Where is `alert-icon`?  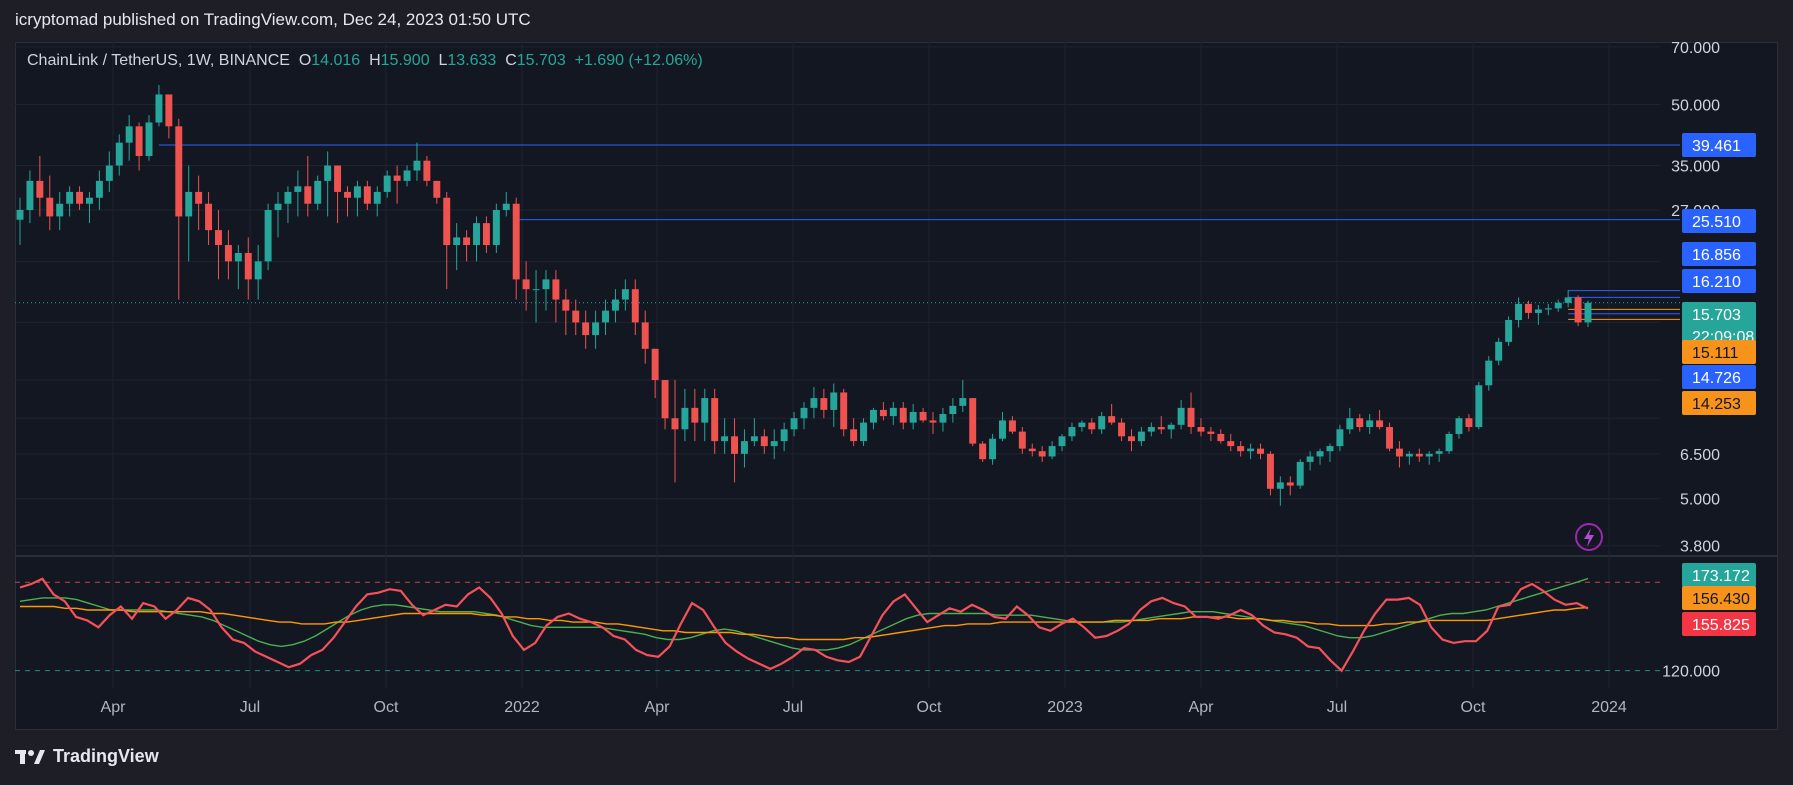 alert-icon is located at coordinates (1589, 537).